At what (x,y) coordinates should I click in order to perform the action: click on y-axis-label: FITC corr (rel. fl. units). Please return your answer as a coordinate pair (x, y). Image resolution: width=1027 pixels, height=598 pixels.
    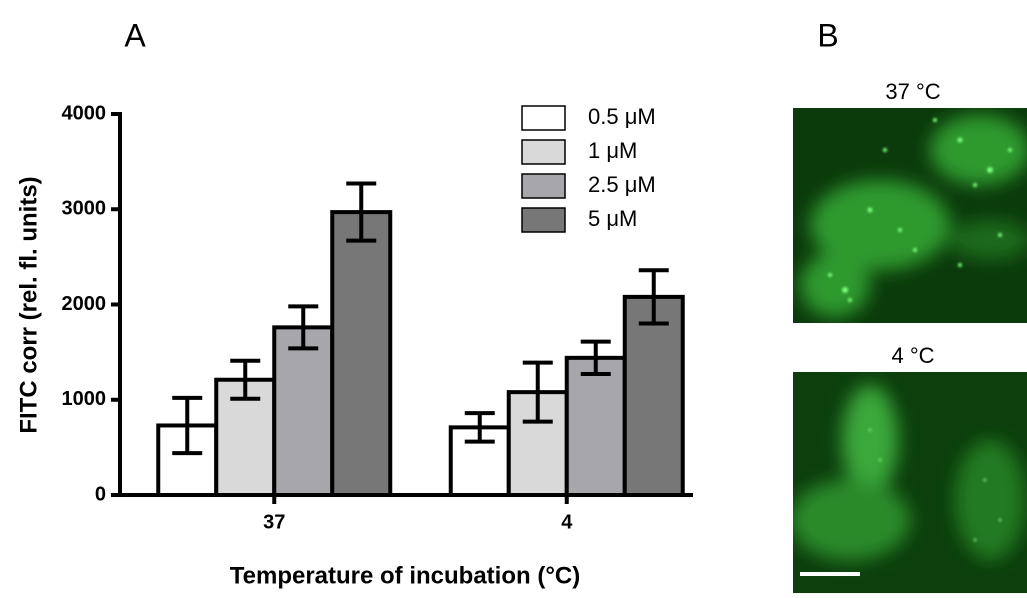
    Looking at the image, I should click on (28, 304).